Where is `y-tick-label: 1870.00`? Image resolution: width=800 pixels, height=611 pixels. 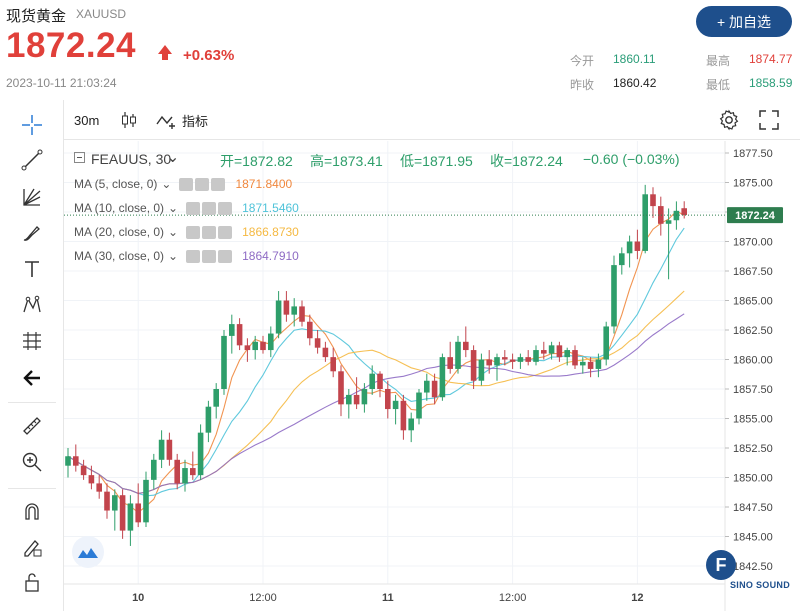
y-tick-label: 1870.00 is located at coordinates (753, 243).